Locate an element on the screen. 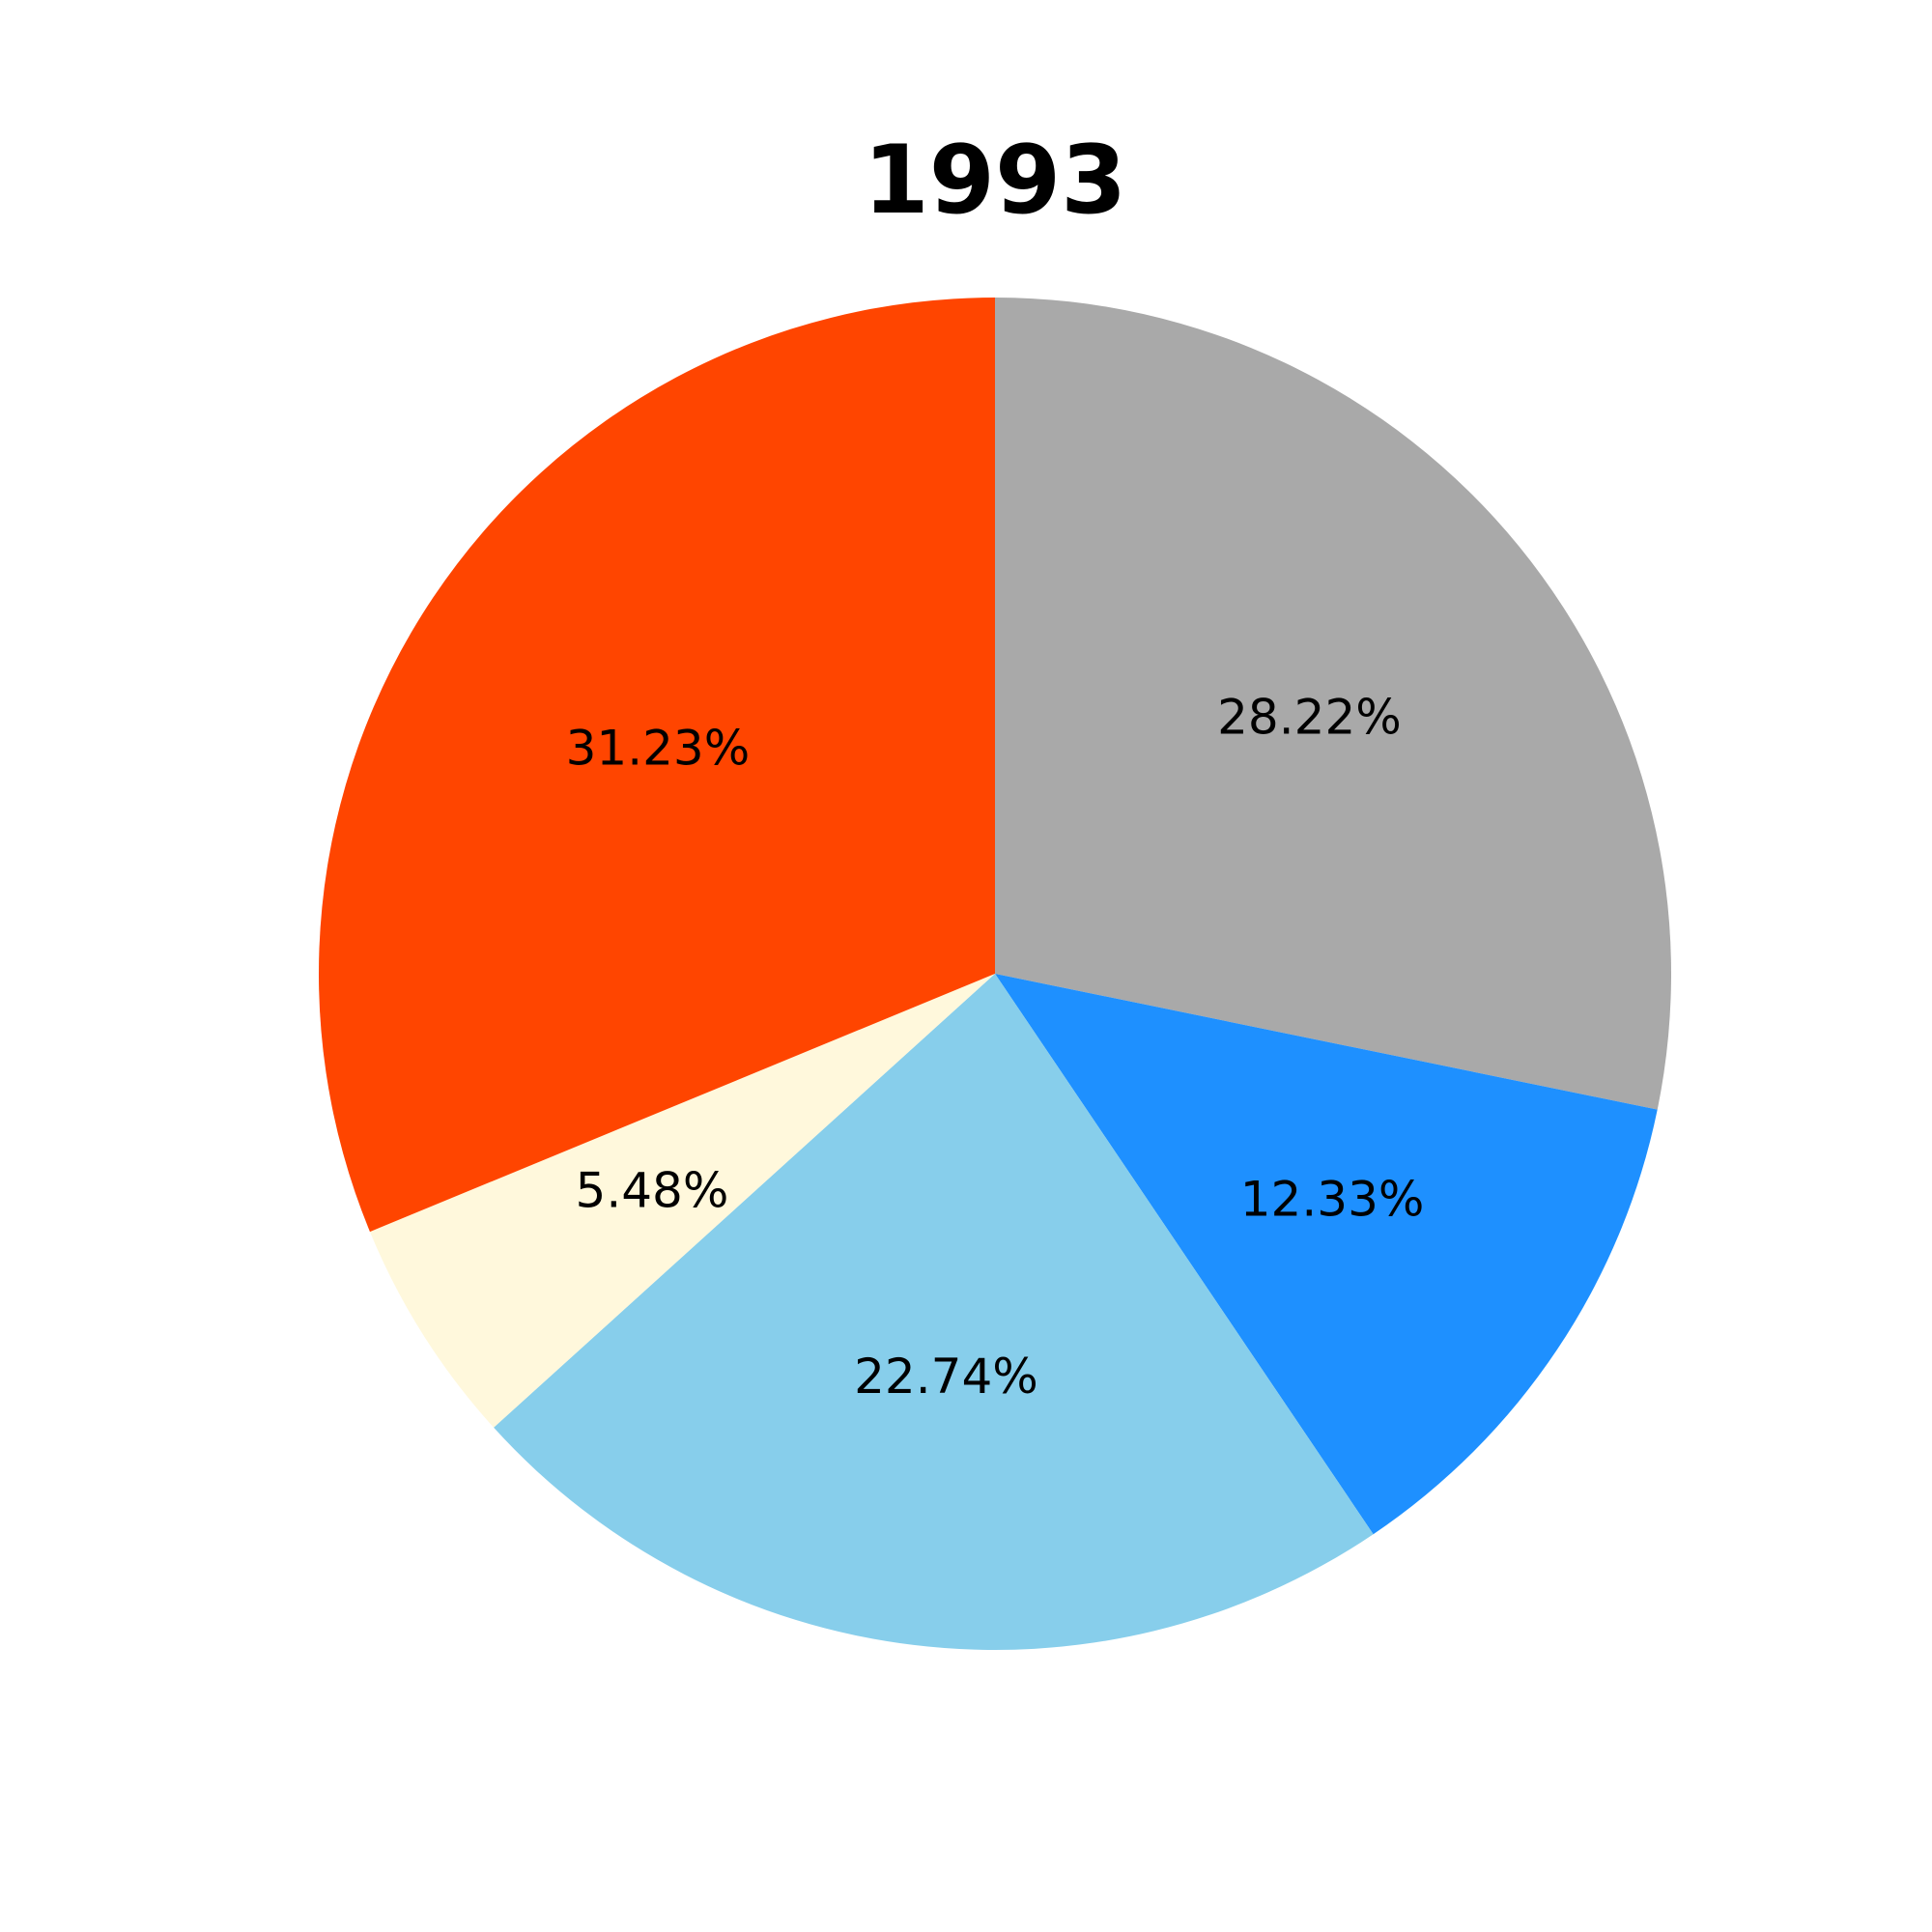 Image resolution: width=1932 pixels, height=1932 pixels. slice-label-0: 28.22% is located at coordinates (1309, 718).